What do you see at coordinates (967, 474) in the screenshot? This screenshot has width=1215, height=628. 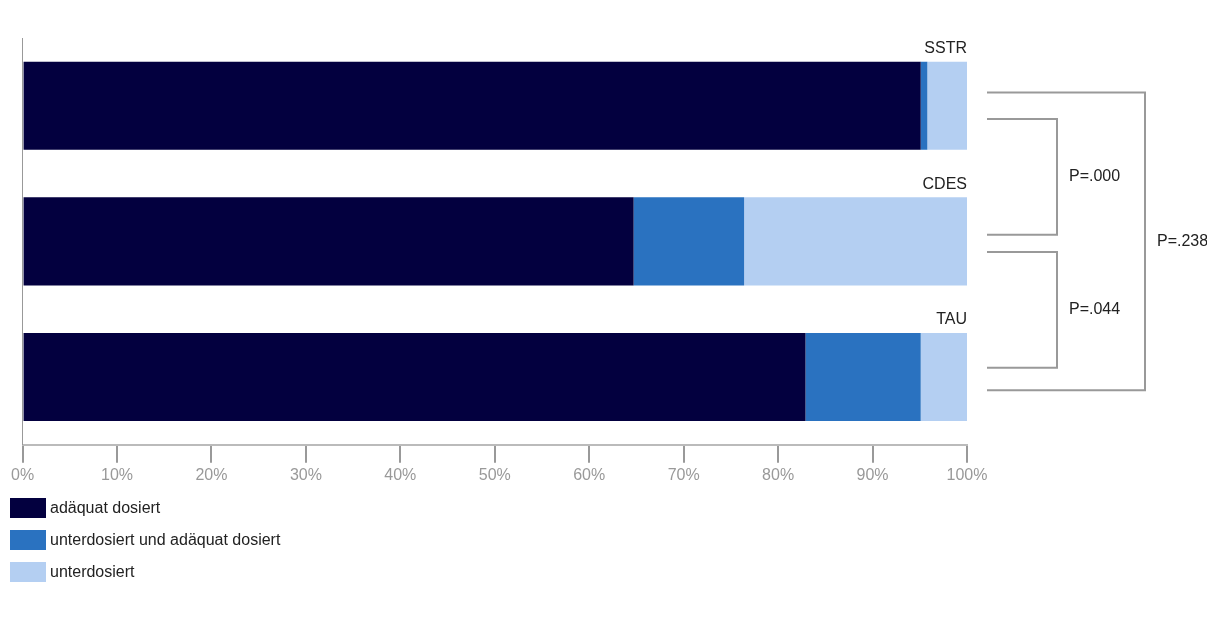 I see `x-tick-label: 100%` at bounding box center [967, 474].